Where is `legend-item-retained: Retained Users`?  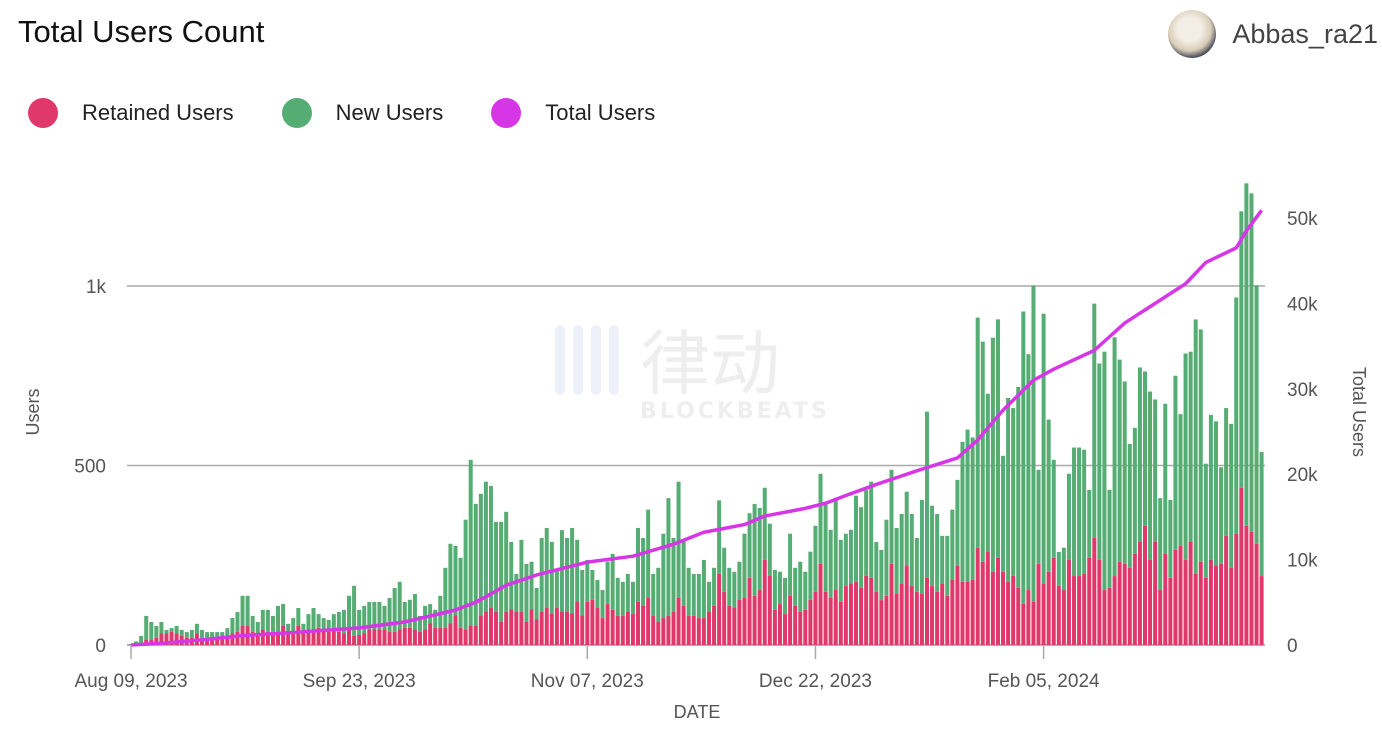 legend-item-retained: Retained Users is located at coordinates (131, 113).